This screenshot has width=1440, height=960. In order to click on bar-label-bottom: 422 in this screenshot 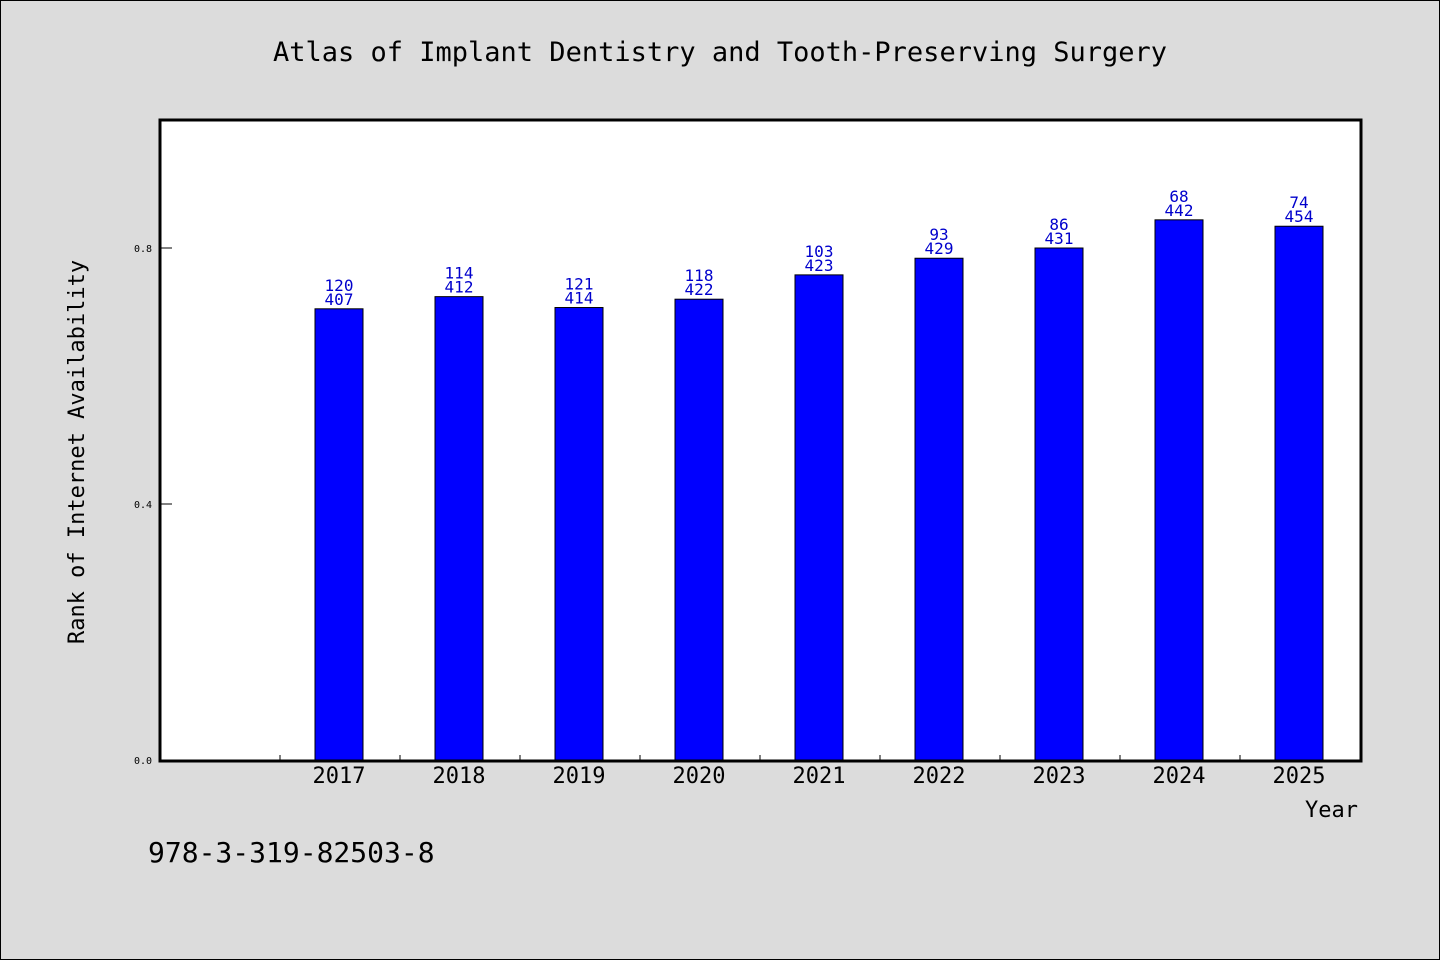, I will do `click(699, 289)`.